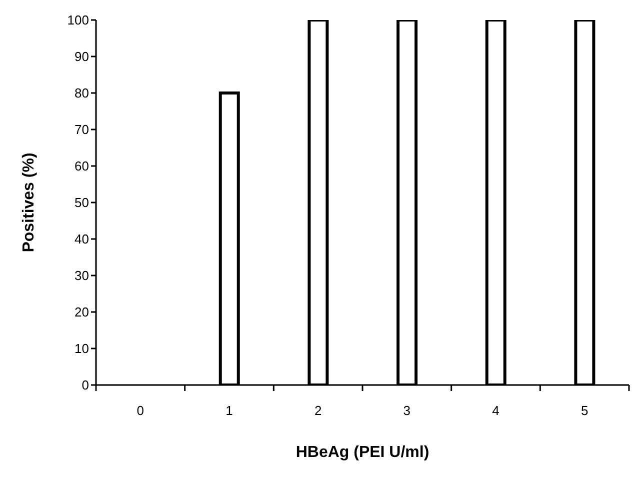 This screenshot has width=641, height=483. Describe the element at coordinates (81, 202) in the screenshot. I see `y-tick-label: 50` at that location.